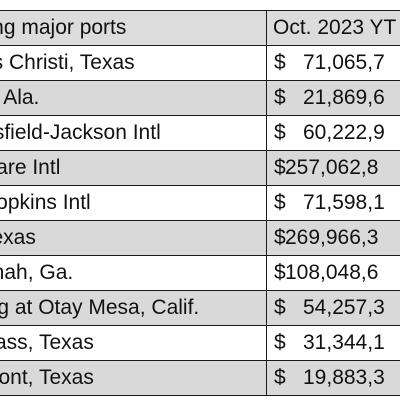 The height and width of the screenshot is (400, 400). I want to click on value-cell: $ 269,966,3, so click(333, 238).